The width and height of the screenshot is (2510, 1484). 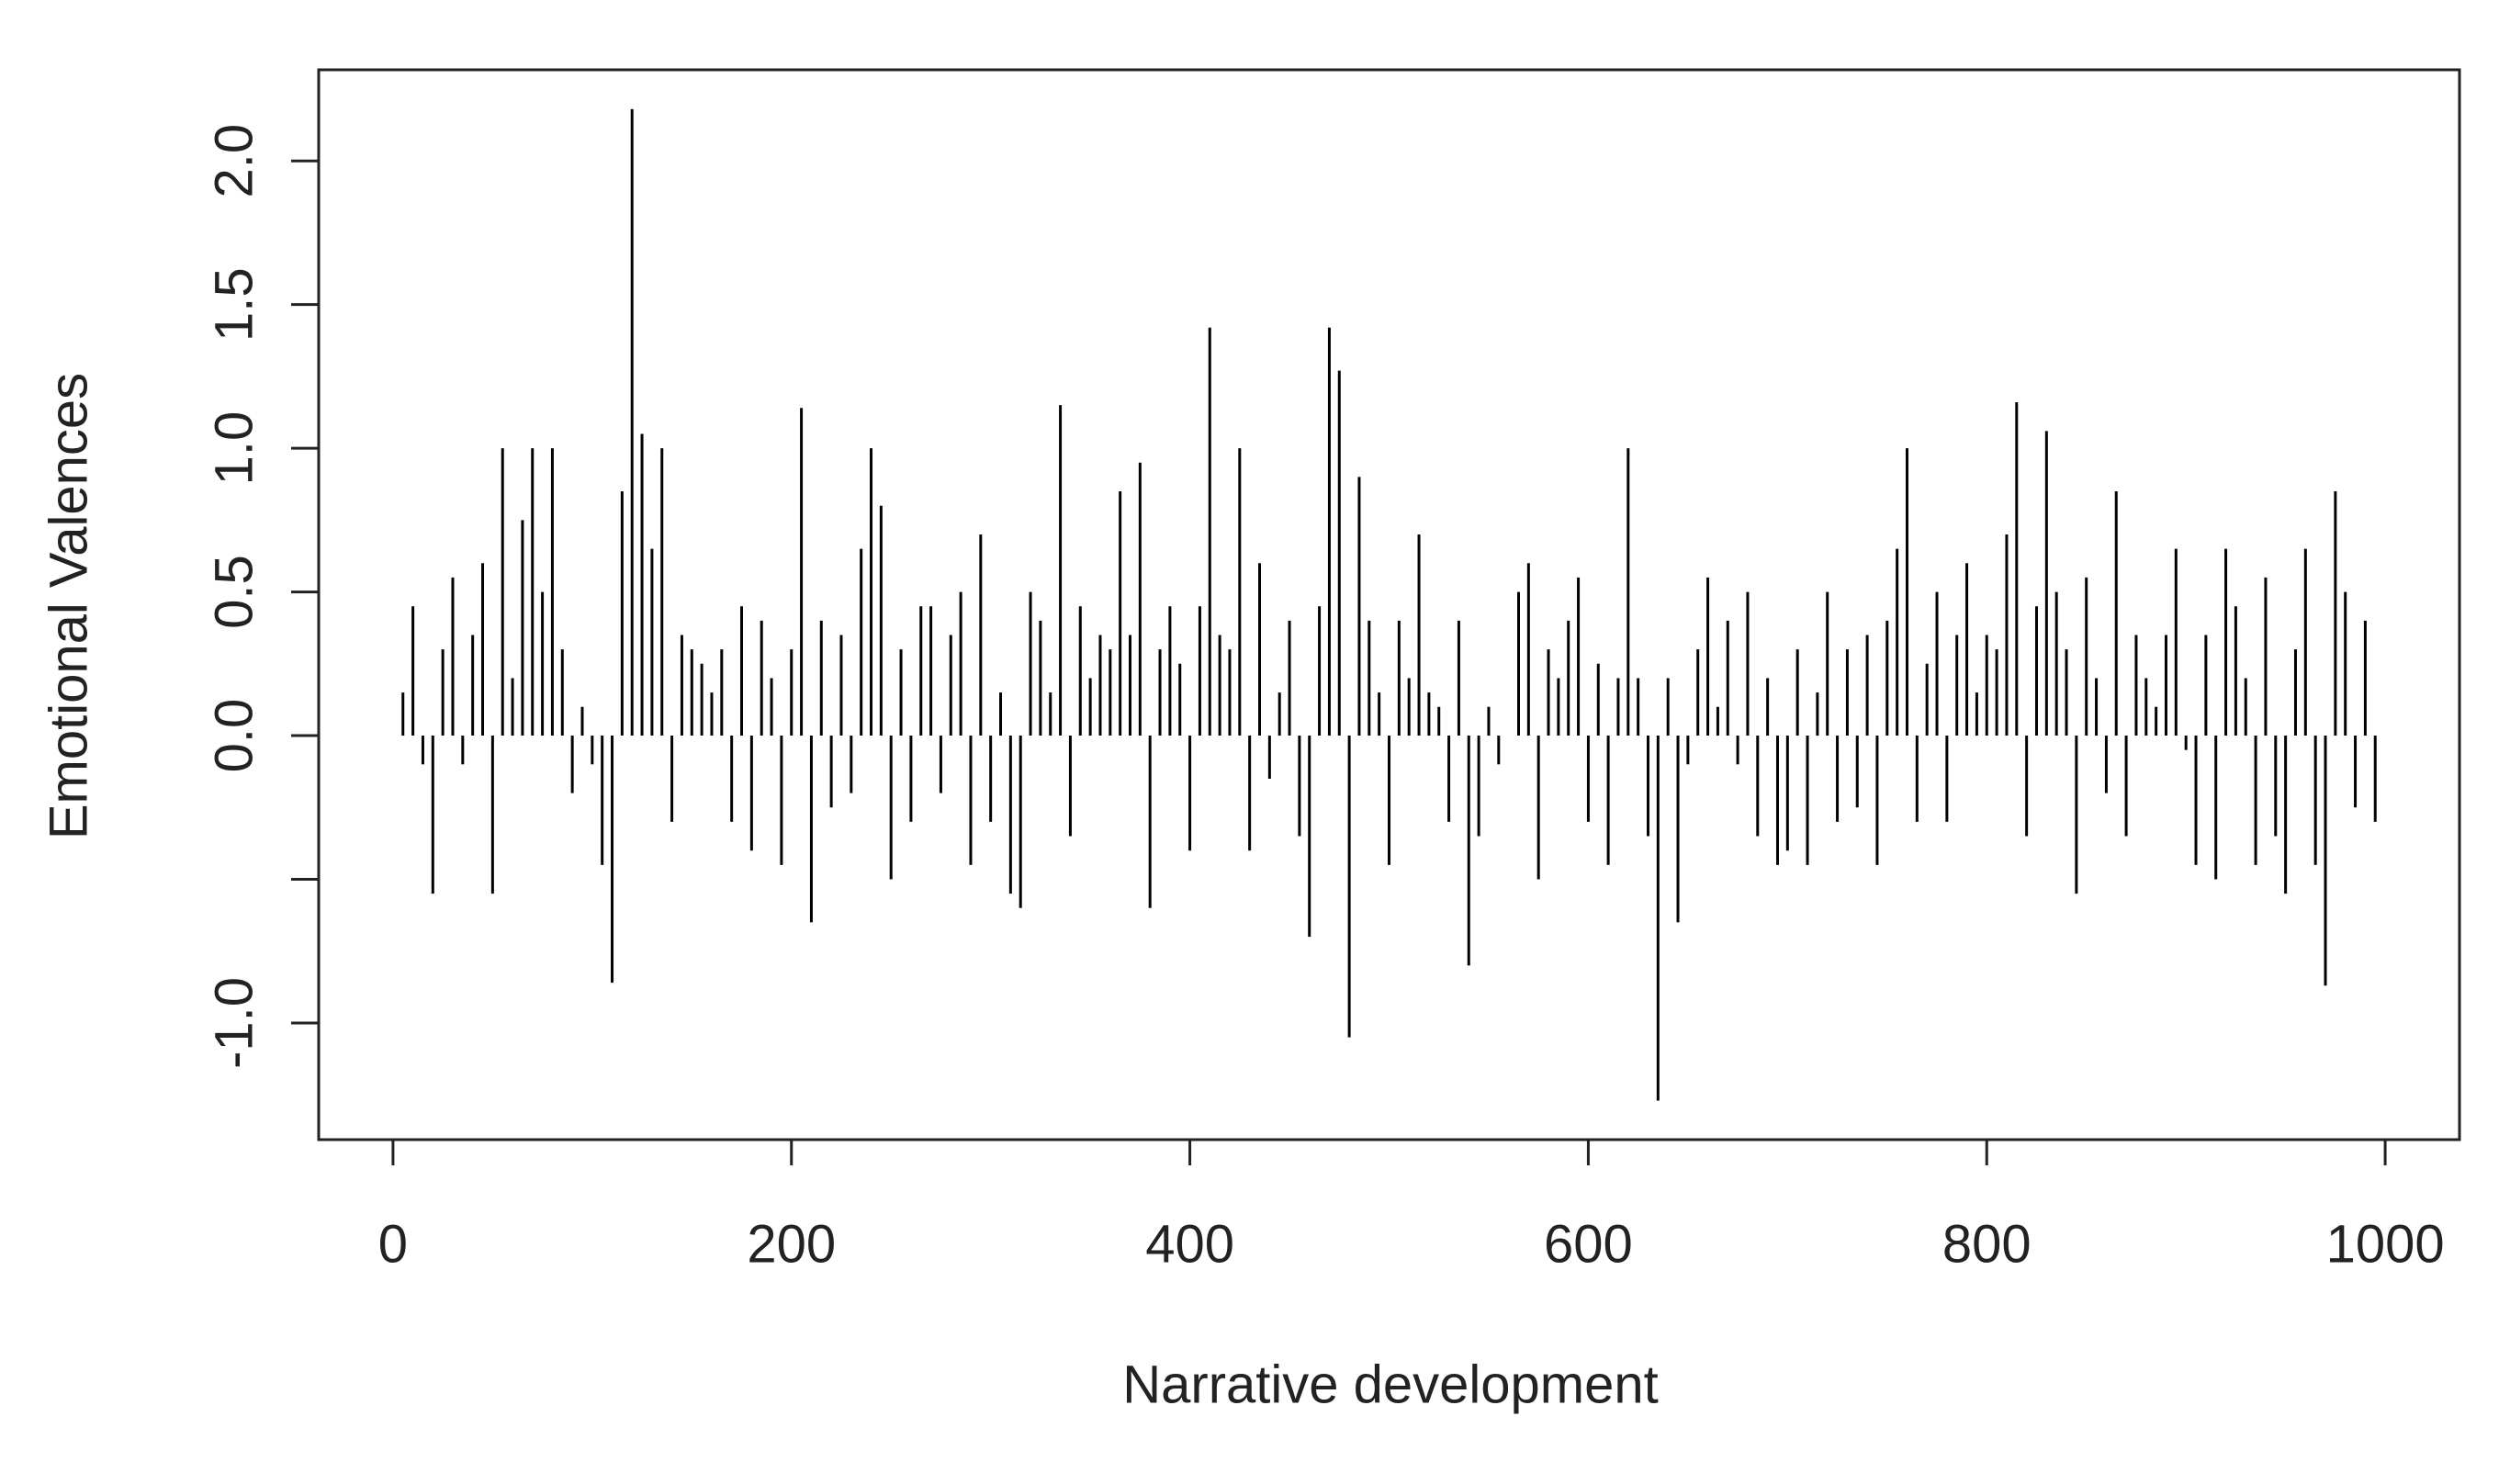 What do you see at coordinates (1987, 1244) in the screenshot?
I see `x-tick-label: 800` at bounding box center [1987, 1244].